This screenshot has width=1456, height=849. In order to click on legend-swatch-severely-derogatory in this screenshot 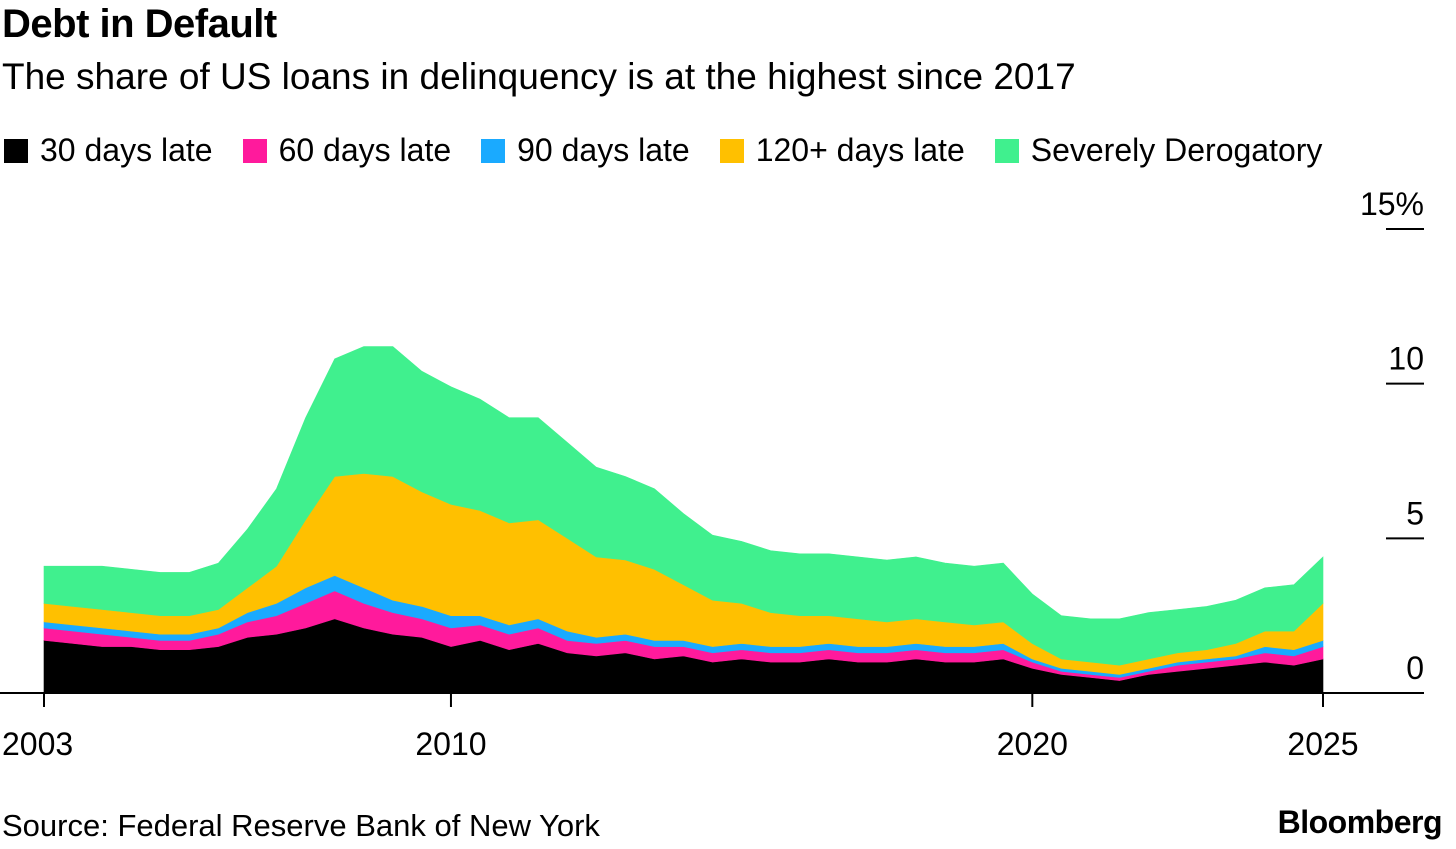, I will do `click(1006, 150)`.